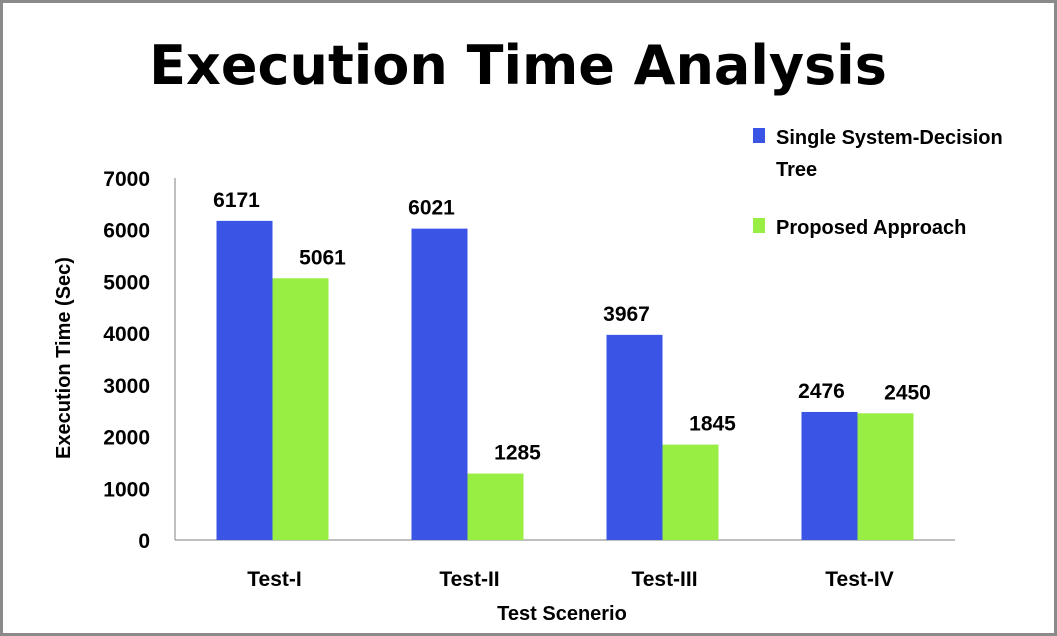 This screenshot has width=1057, height=636. I want to click on x-axis-title: Test Scenerio, so click(562, 614).